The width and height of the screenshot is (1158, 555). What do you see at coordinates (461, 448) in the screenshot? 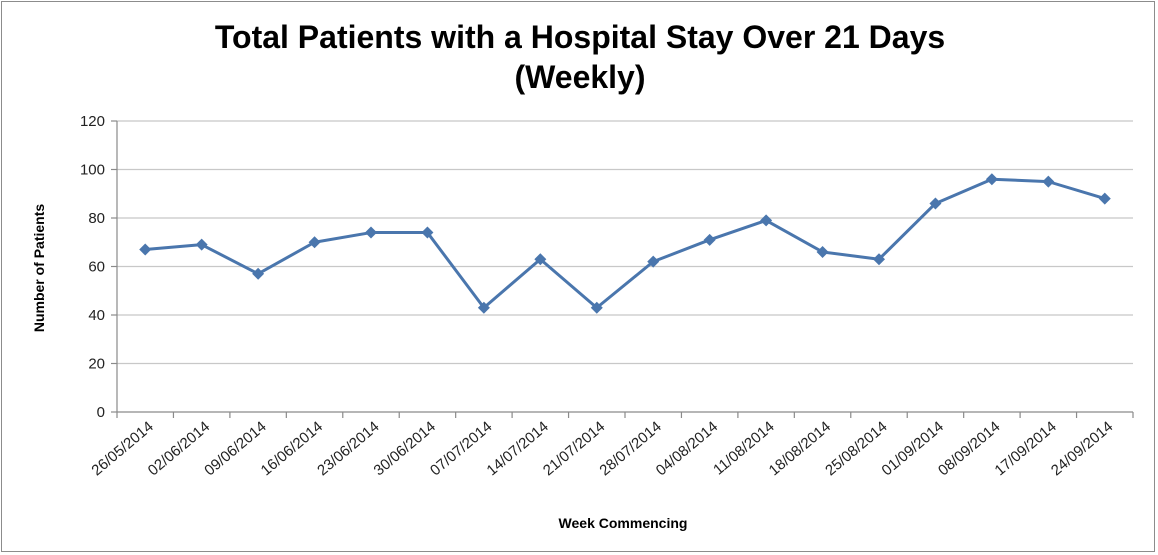
I see `x-tick-label: 07/07/2014` at bounding box center [461, 448].